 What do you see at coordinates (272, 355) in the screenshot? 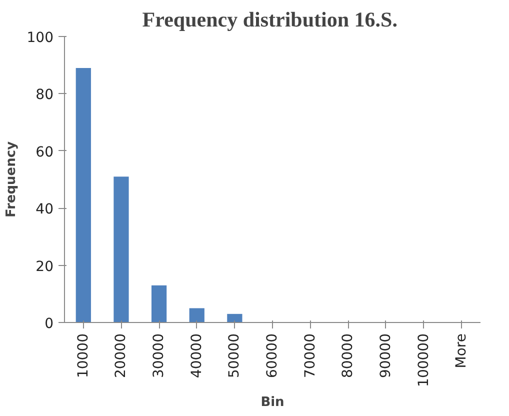
I see `x-tick-label: 60000` at bounding box center [272, 355].